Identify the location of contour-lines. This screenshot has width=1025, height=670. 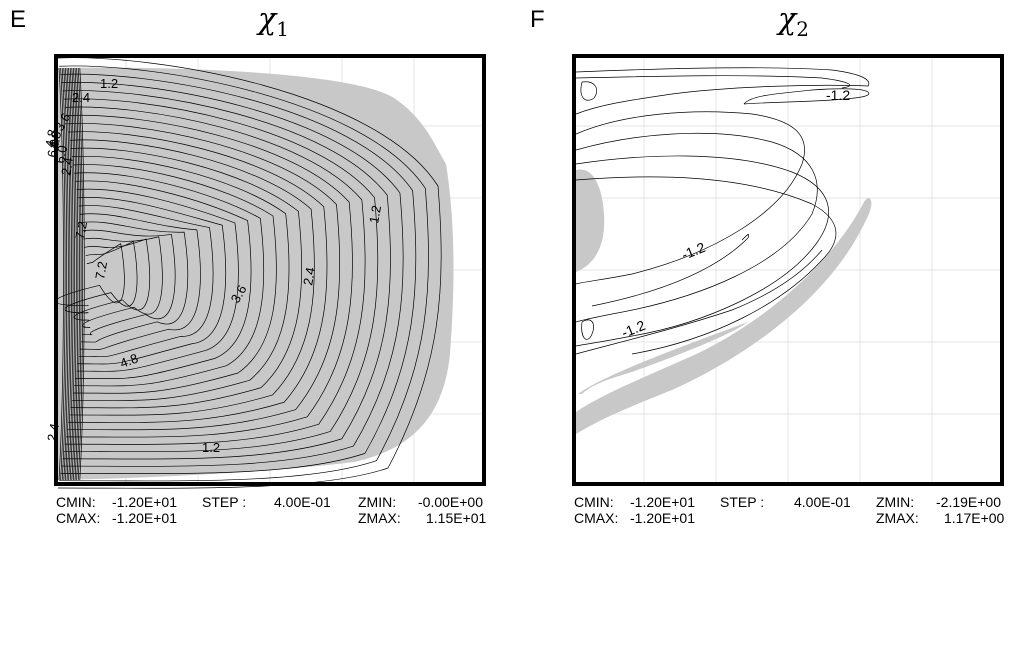
(722, 211).